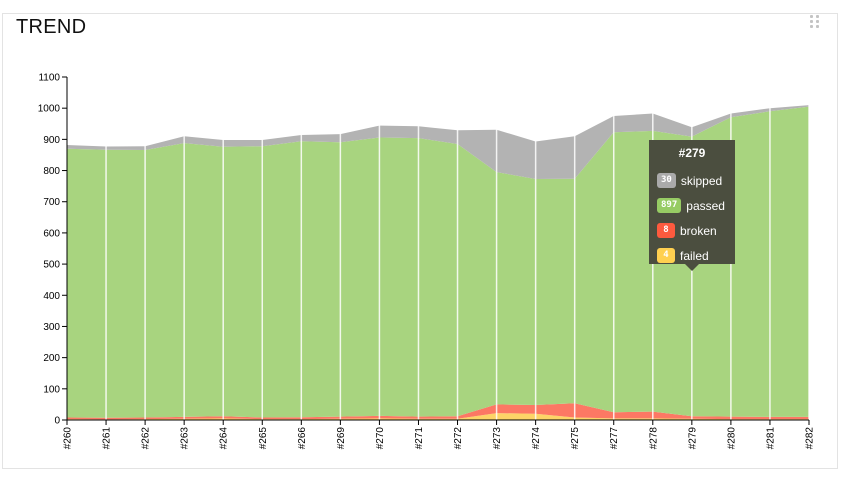 This screenshot has height=479, width=844. Describe the element at coordinates (816, 22) in the screenshot. I see `drag-handle-icon` at that location.